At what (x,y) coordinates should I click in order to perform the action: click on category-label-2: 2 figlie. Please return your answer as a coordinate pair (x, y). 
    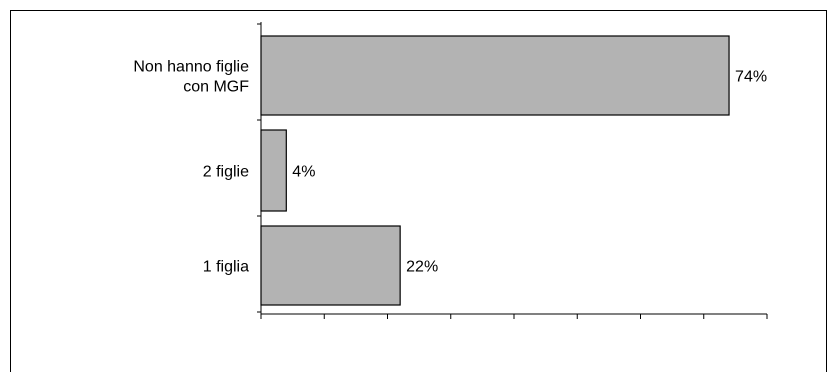
    Looking at the image, I should click on (226, 172).